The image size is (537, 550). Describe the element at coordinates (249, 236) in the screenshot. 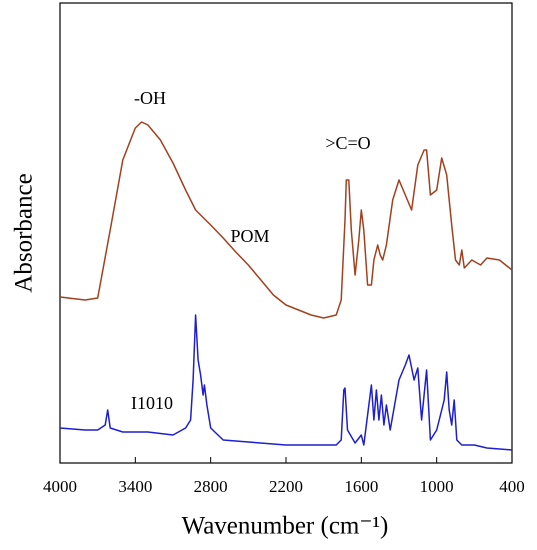

I see `annotation: POM` at that location.